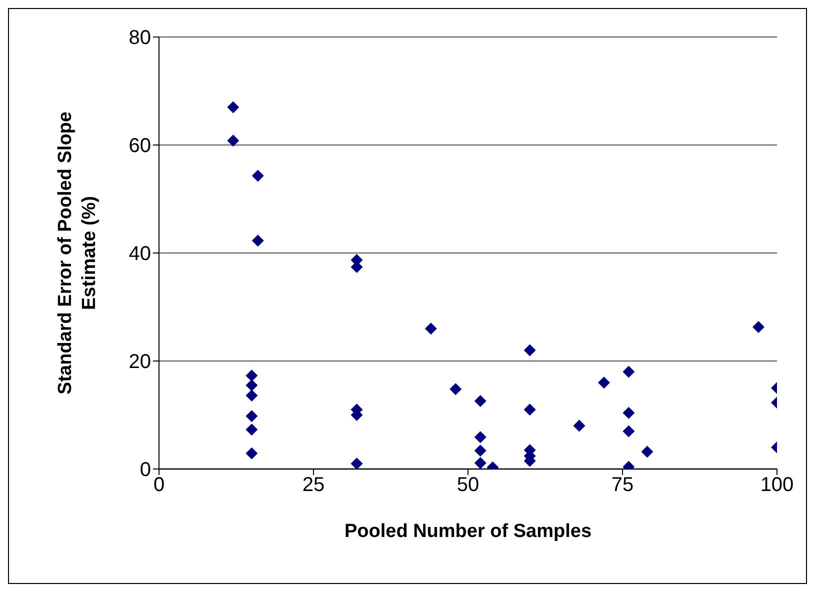 The height and width of the screenshot is (592, 815). What do you see at coordinates (139, 254) in the screenshot?
I see `y-tick-label: 40` at bounding box center [139, 254].